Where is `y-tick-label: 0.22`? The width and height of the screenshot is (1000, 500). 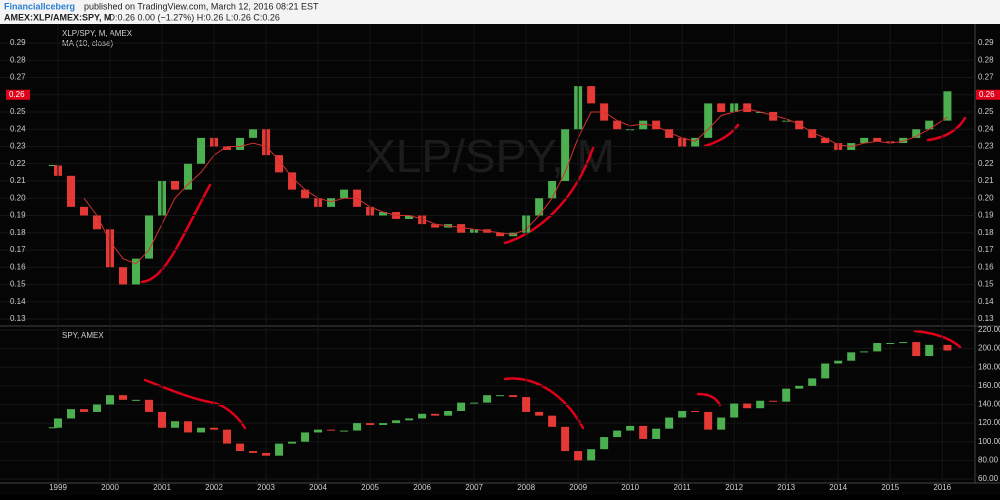
y-tick-label: 0.22 is located at coordinates (986, 163).